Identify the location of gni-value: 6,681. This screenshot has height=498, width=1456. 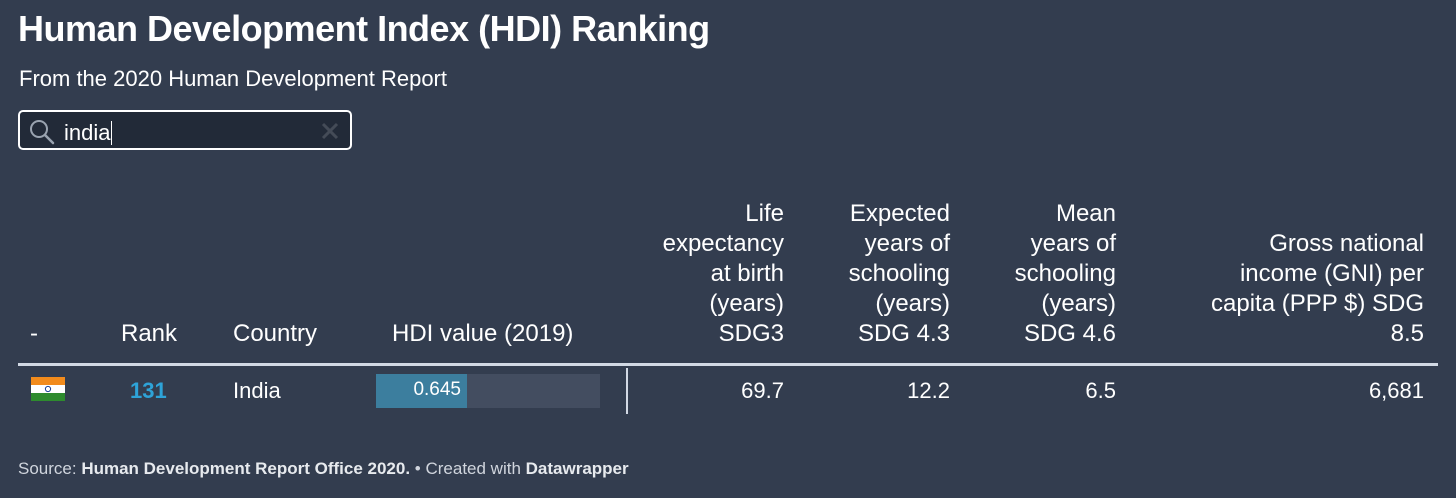
(1396, 390).